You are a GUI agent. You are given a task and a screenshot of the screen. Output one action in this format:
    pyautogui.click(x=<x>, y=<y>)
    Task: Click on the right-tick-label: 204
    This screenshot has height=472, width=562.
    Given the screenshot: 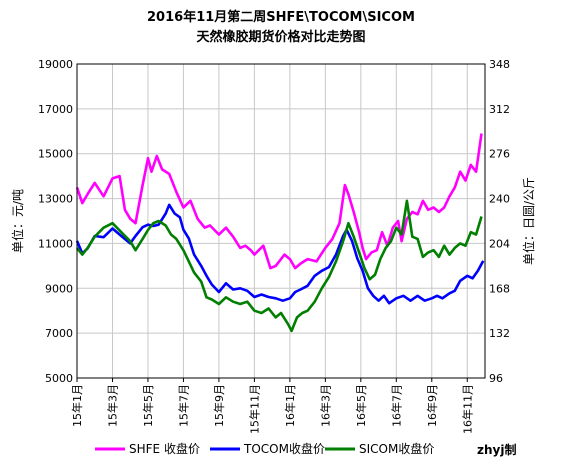 What is the action you would take?
    pyautogui.click(x=499, y=243)
    